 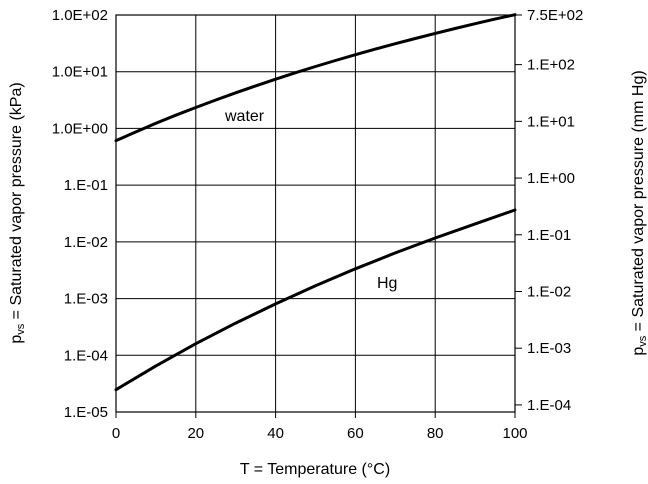 I want to click on x-tick-label: 0, so click(x=116, y=433).